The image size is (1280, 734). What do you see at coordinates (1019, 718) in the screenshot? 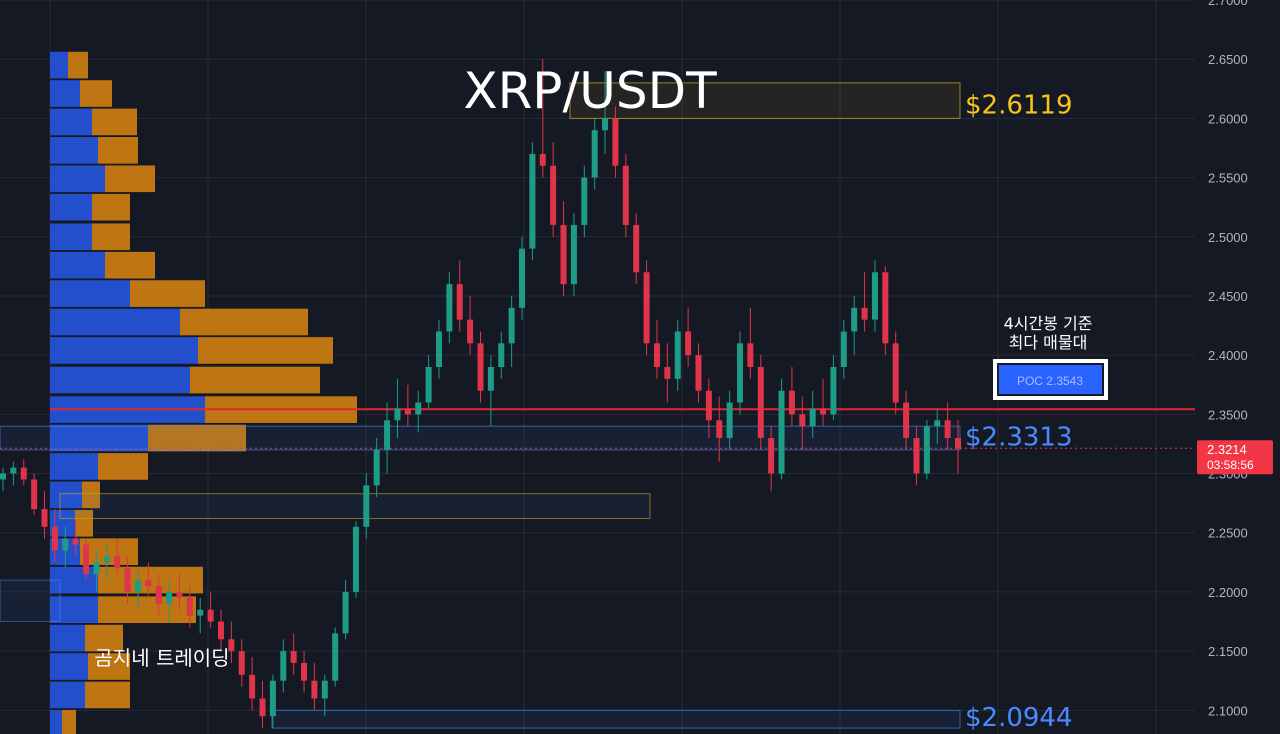
I see `level-label-support-low: $2.0944` at bounding box center [1019, 718].